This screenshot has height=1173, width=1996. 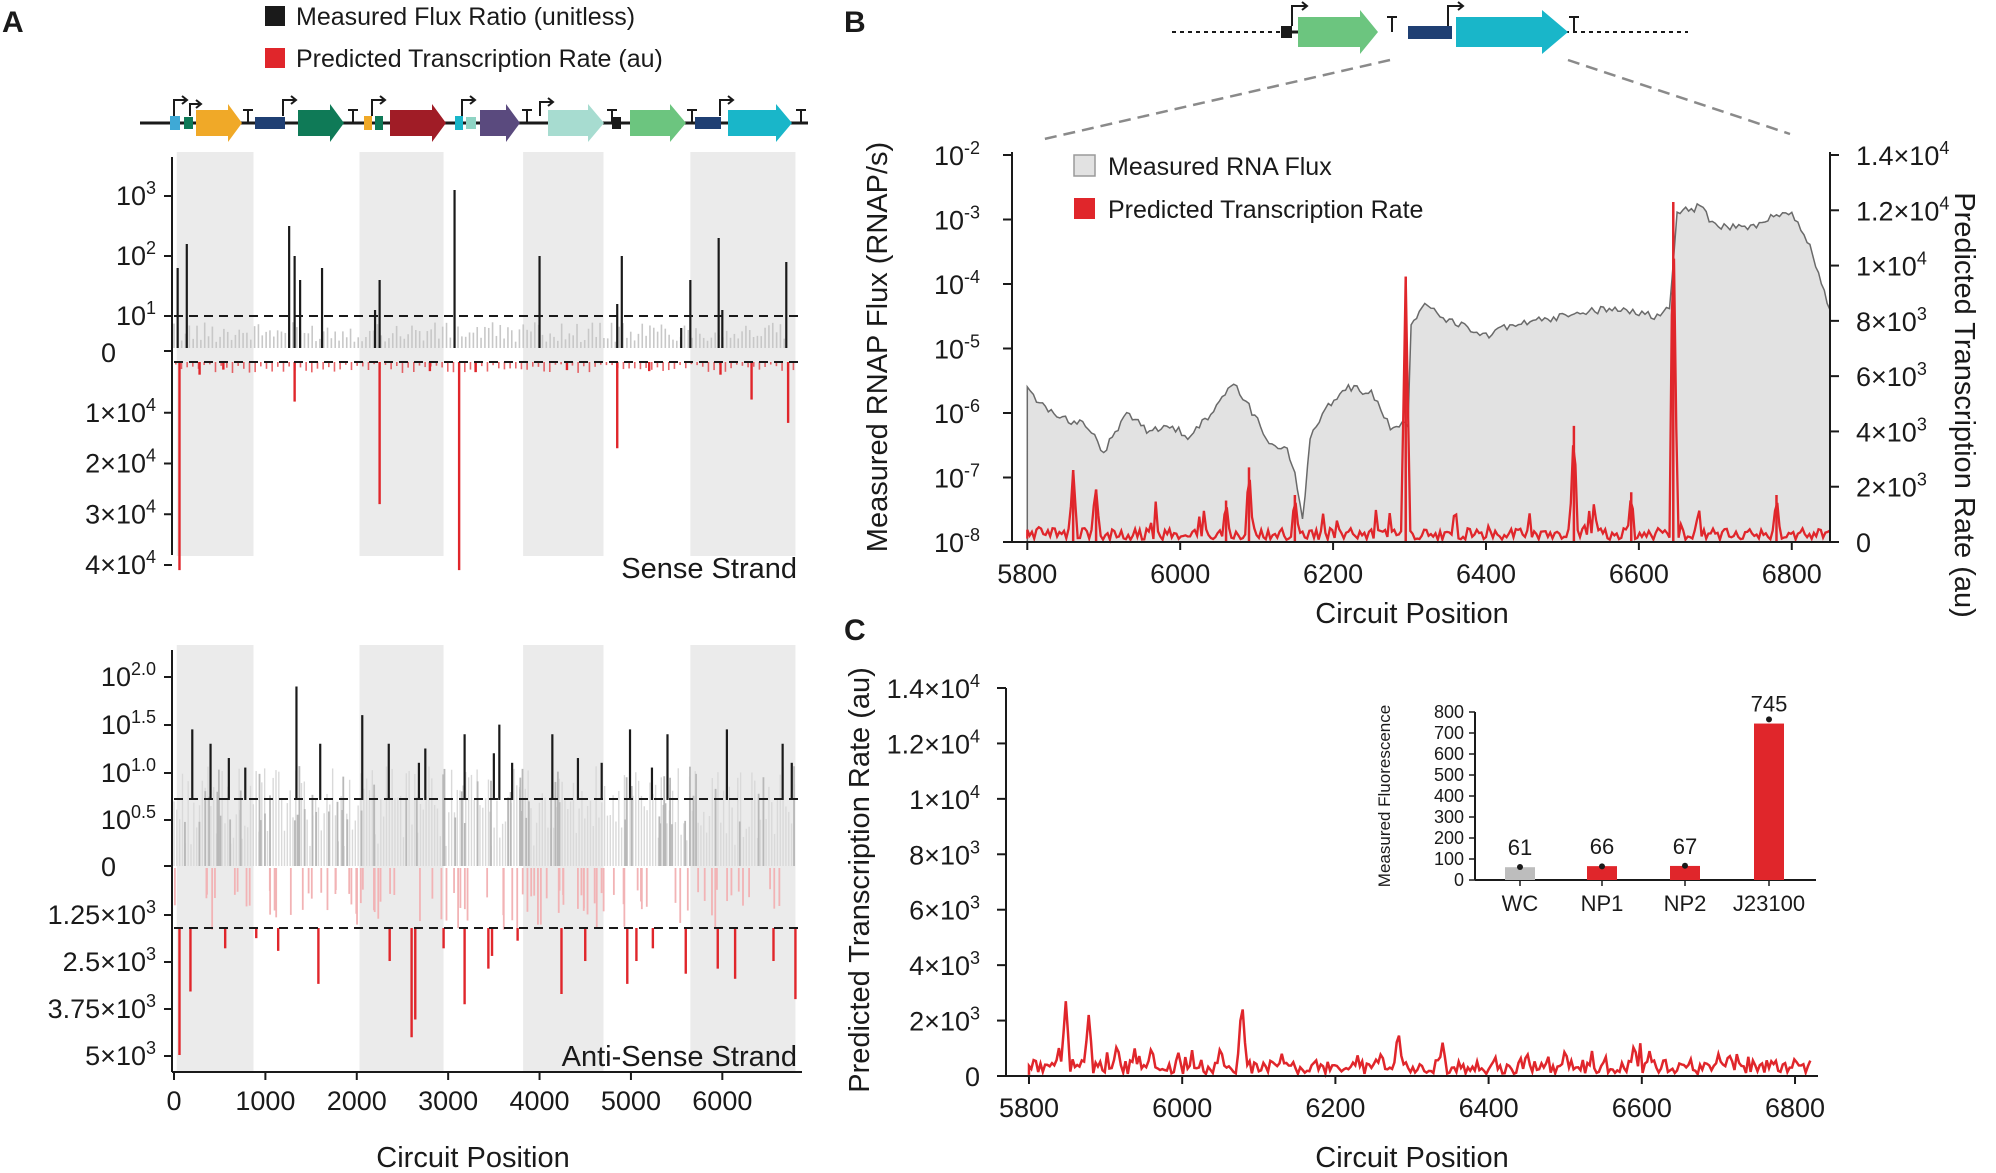 What do you see at coordinates (1520, 873) in the screenshot?
I see `inset-bar-wc` at bounding box center [1520, 873].